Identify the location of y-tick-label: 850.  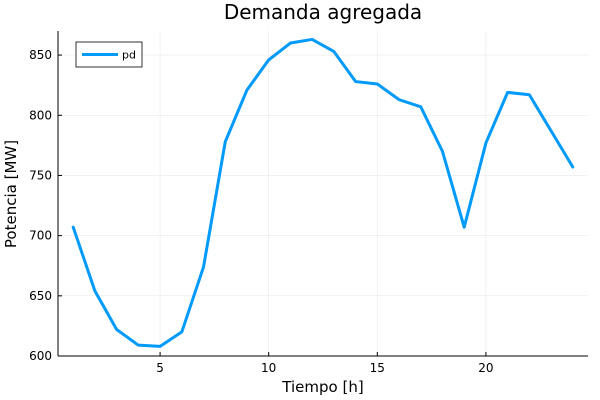
(40, 55).